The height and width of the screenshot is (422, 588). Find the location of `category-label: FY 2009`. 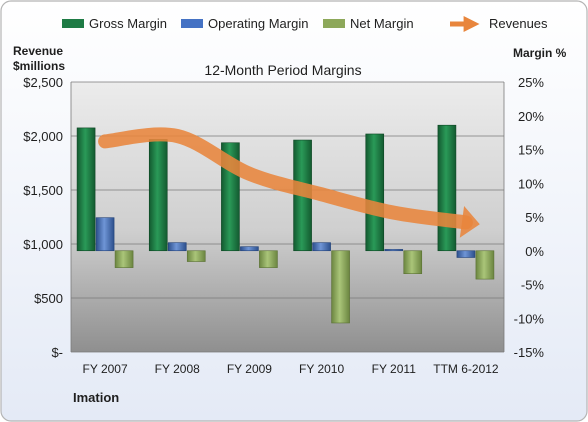

category-label: FY 2009 is located at coordinates (249, 369).